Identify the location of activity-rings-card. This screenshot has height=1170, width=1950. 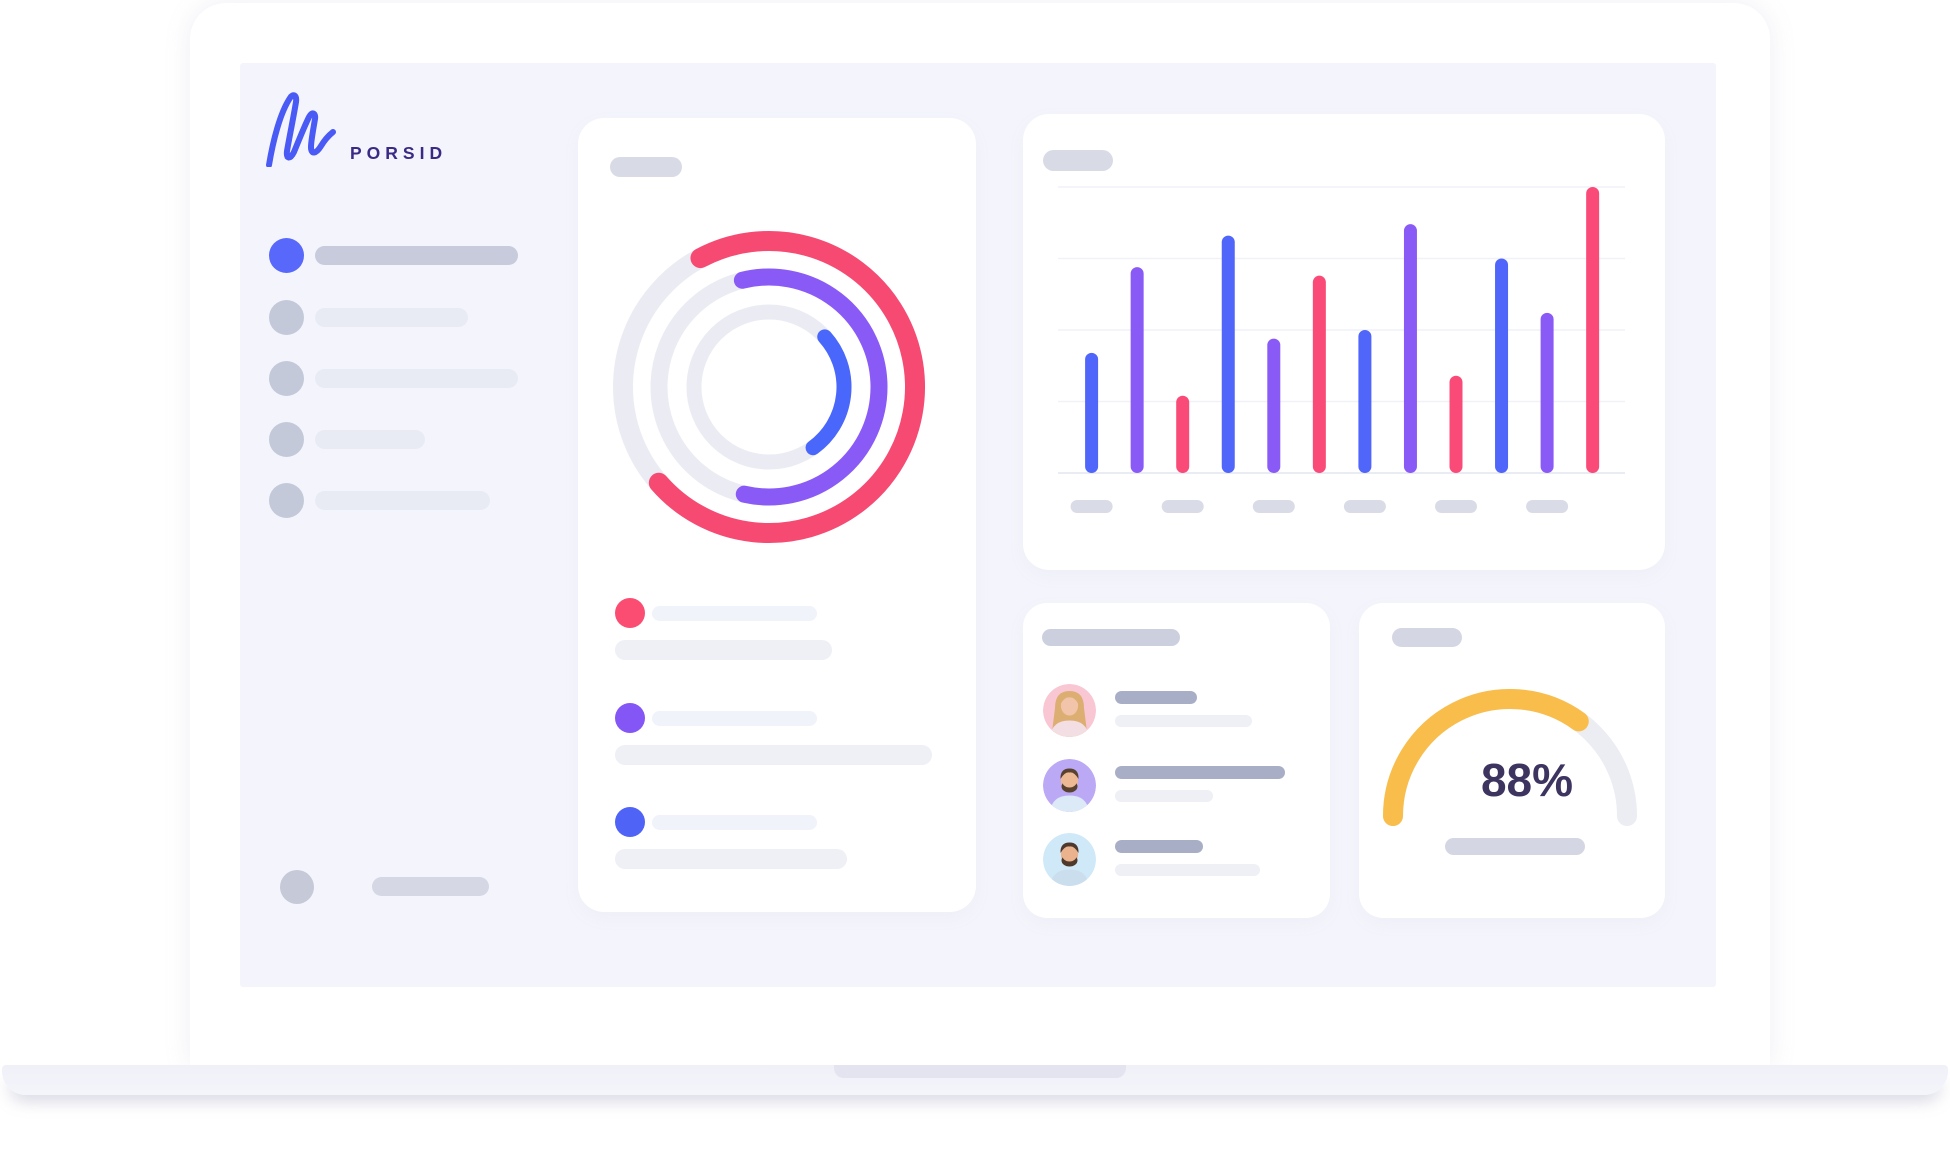
(777, 515).